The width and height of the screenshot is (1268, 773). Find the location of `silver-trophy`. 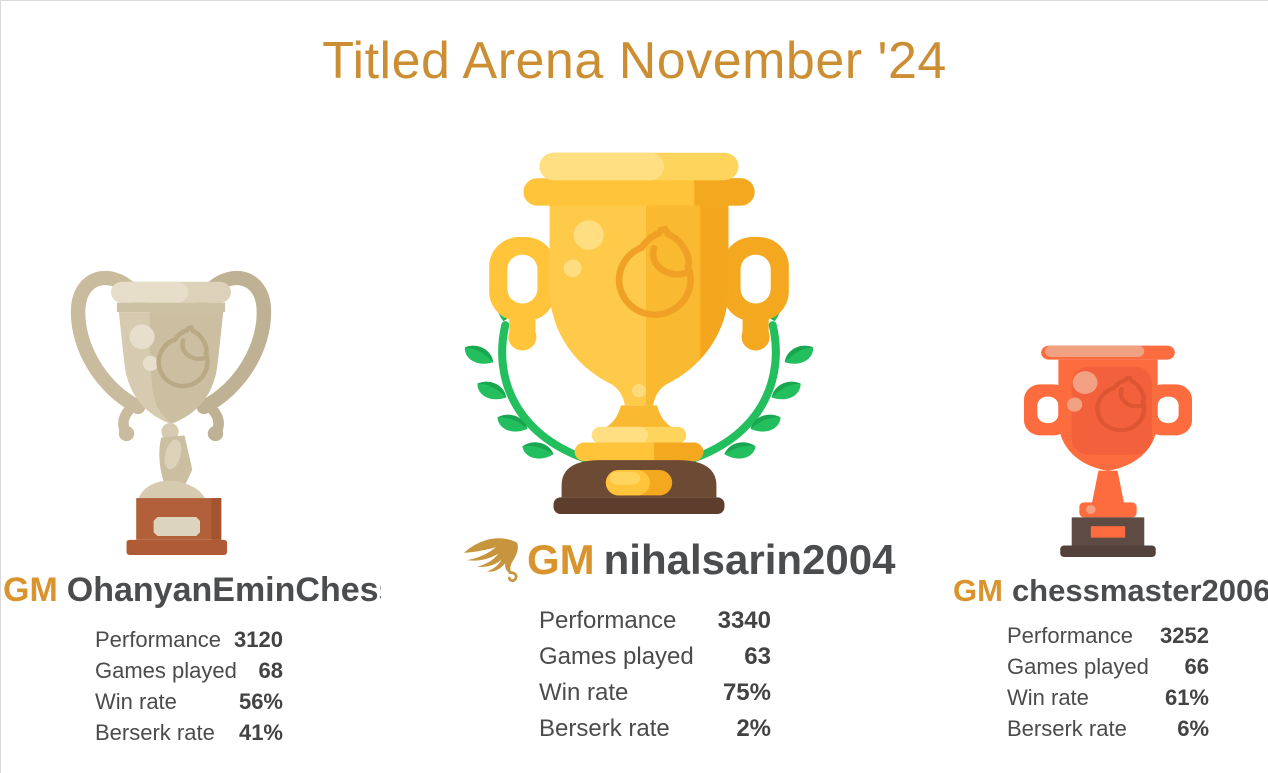

silver-trophy is located at coordinates (171, 407).